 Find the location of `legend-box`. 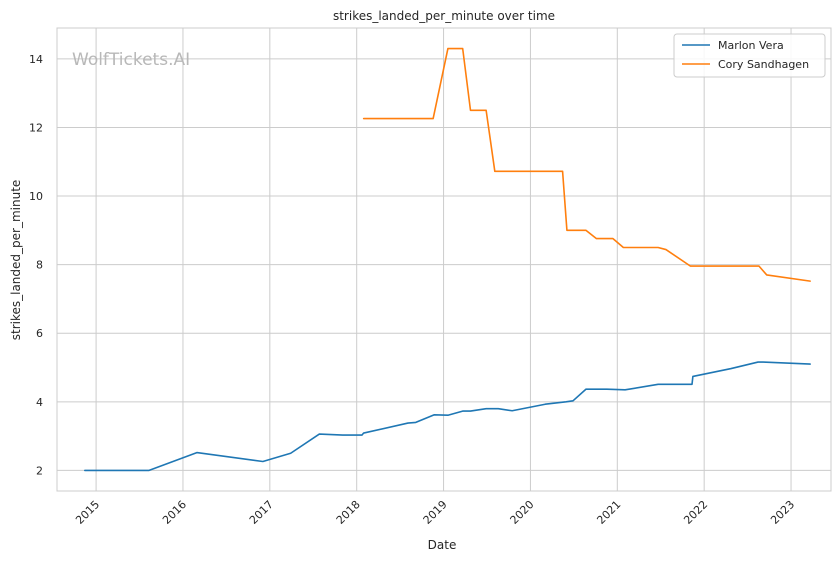

legend-box is located at coordinates (749, 55).